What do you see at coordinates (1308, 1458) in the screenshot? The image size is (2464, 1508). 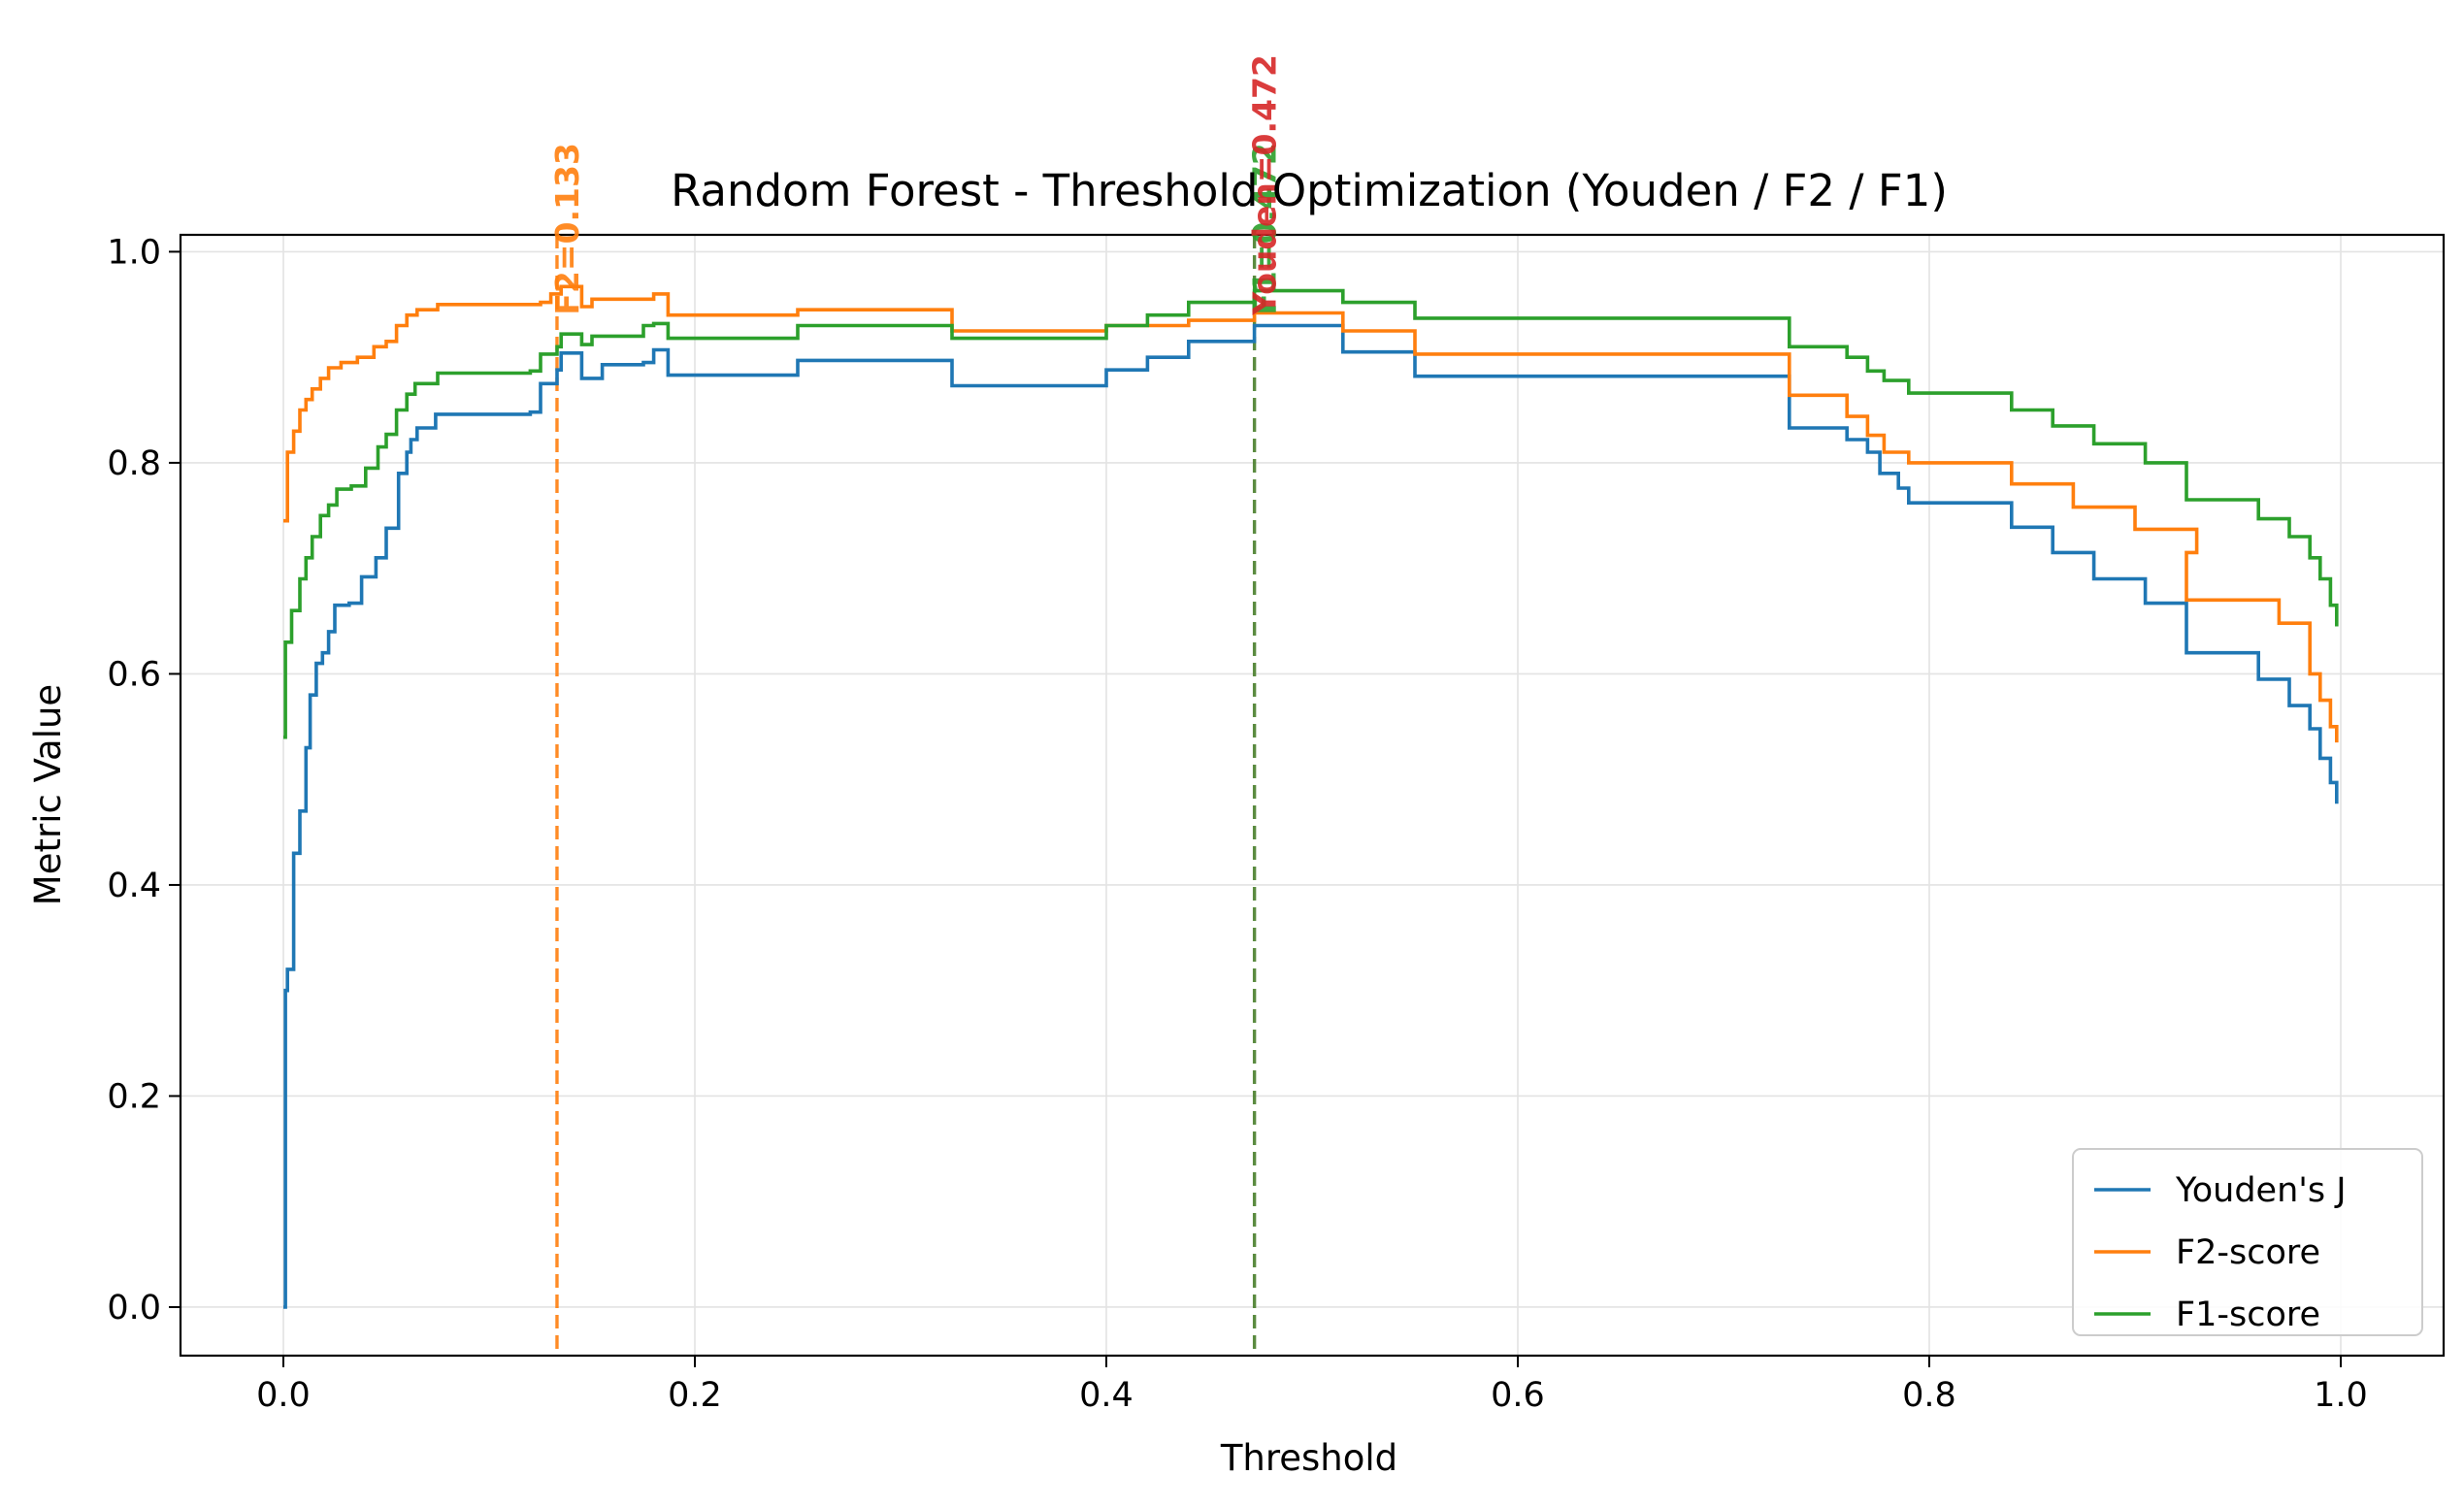 I see `x-axis-label: Threshold` at bounding box center [1308, 1458].